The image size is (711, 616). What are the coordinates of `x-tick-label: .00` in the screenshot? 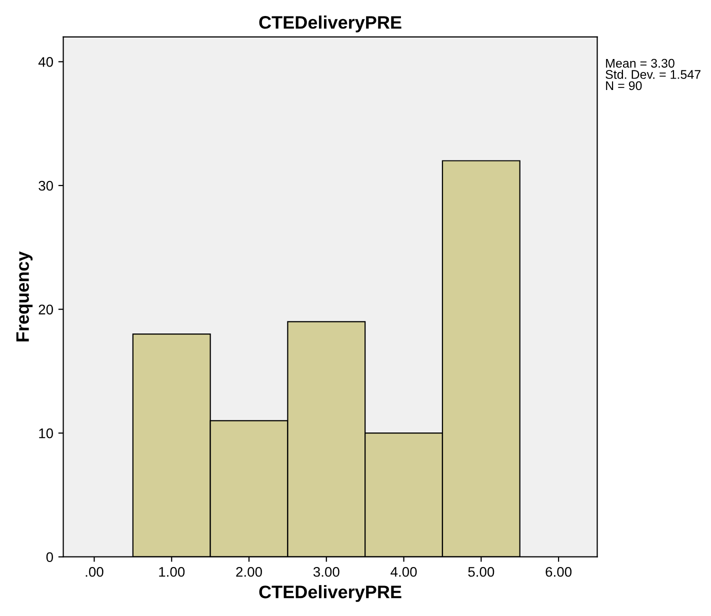 It's located at (95, 571).